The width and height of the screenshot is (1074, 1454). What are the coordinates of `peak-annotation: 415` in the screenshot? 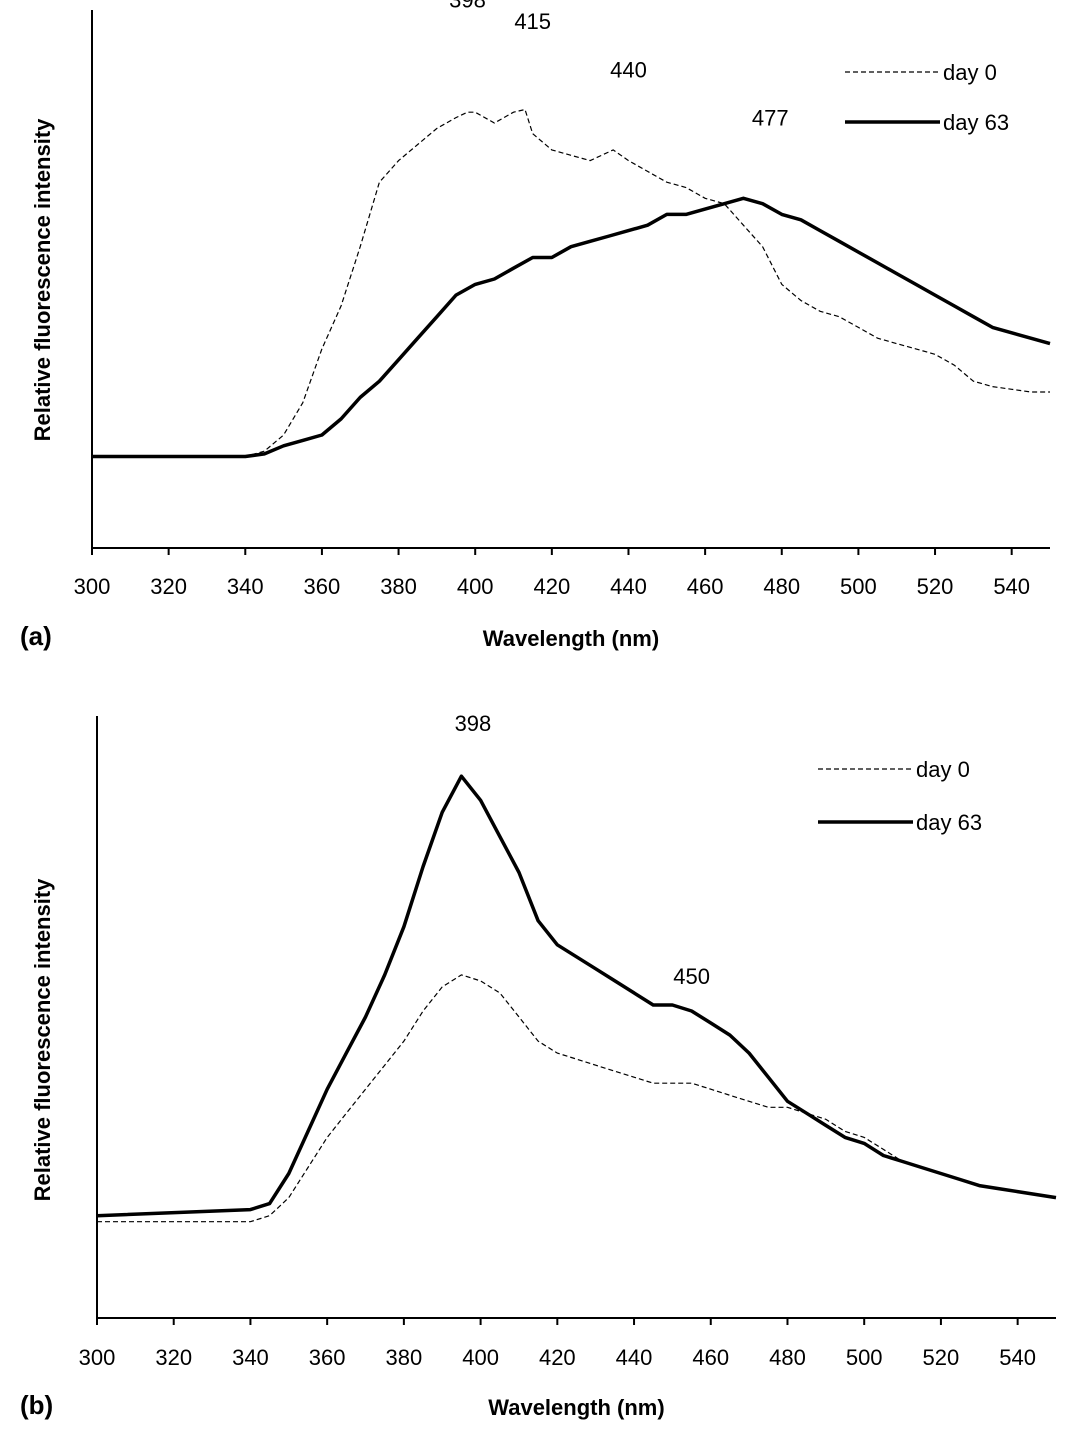 It's located at (532, 21).